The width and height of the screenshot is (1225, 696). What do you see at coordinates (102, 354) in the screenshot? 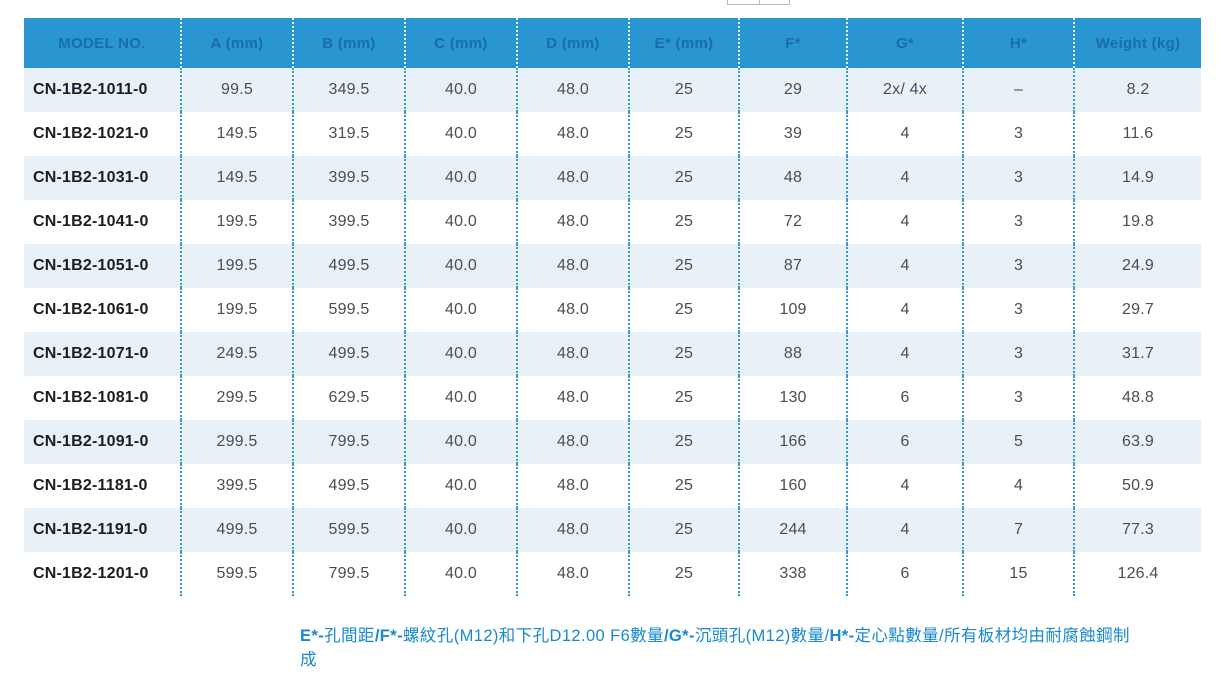
I see `model-no-cell: CN-1B2-1071-0` at bounding box center [102, 354].